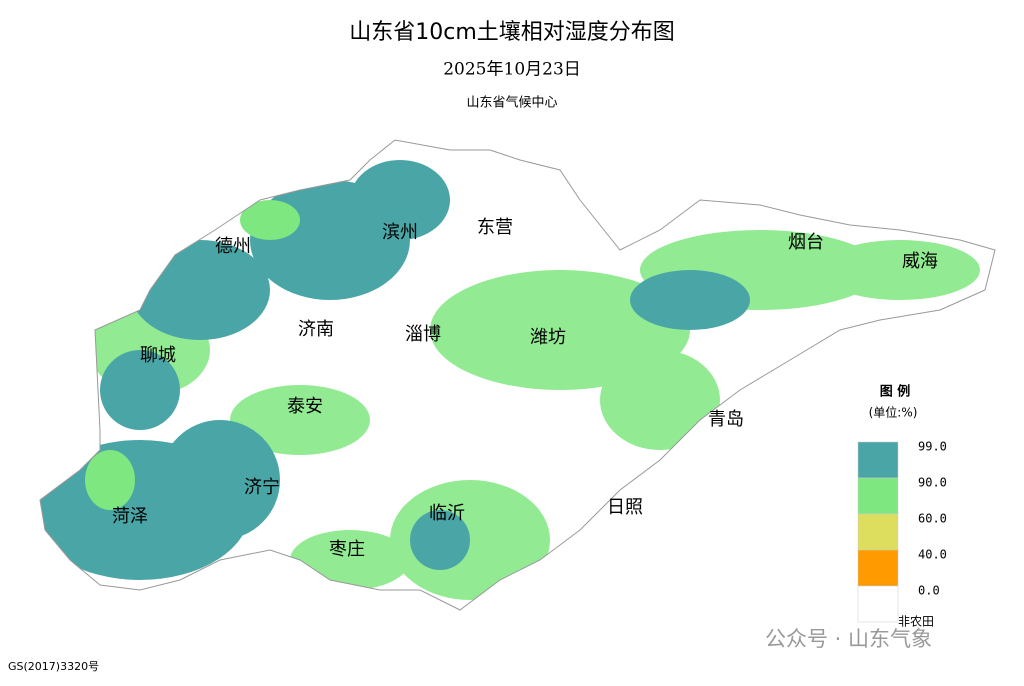  I want to click on city-label: 泰安, so click(305, 406).